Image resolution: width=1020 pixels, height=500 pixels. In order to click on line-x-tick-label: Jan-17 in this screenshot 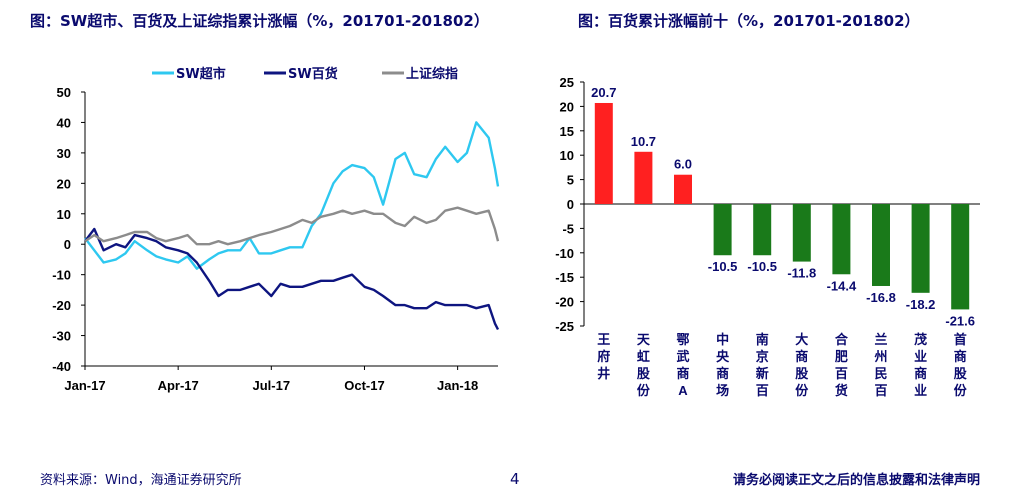, I will do `click(84, 385)`.